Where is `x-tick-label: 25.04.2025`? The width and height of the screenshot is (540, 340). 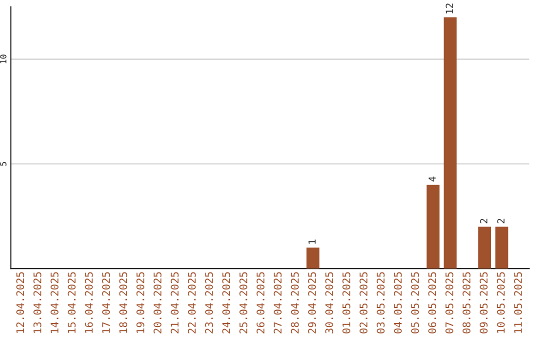 x-tick-label: 25.04.2025 is located at coordinates (243, 303).